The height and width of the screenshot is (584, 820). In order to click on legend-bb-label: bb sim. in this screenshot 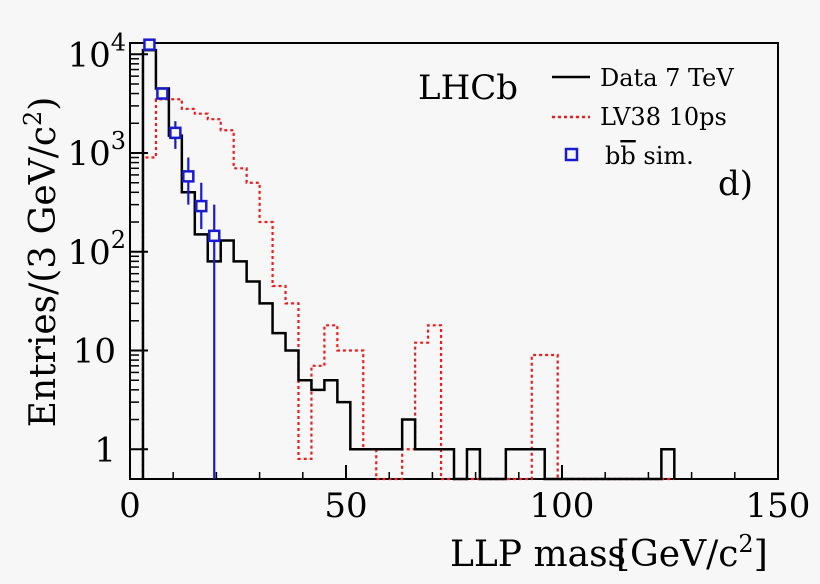, I will do `click(649, 156)`.